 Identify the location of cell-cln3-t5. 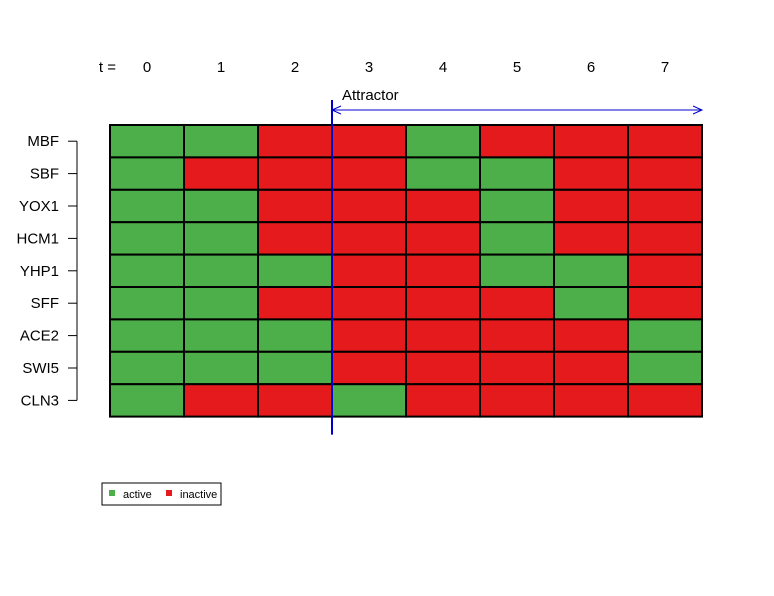
(517, 400).